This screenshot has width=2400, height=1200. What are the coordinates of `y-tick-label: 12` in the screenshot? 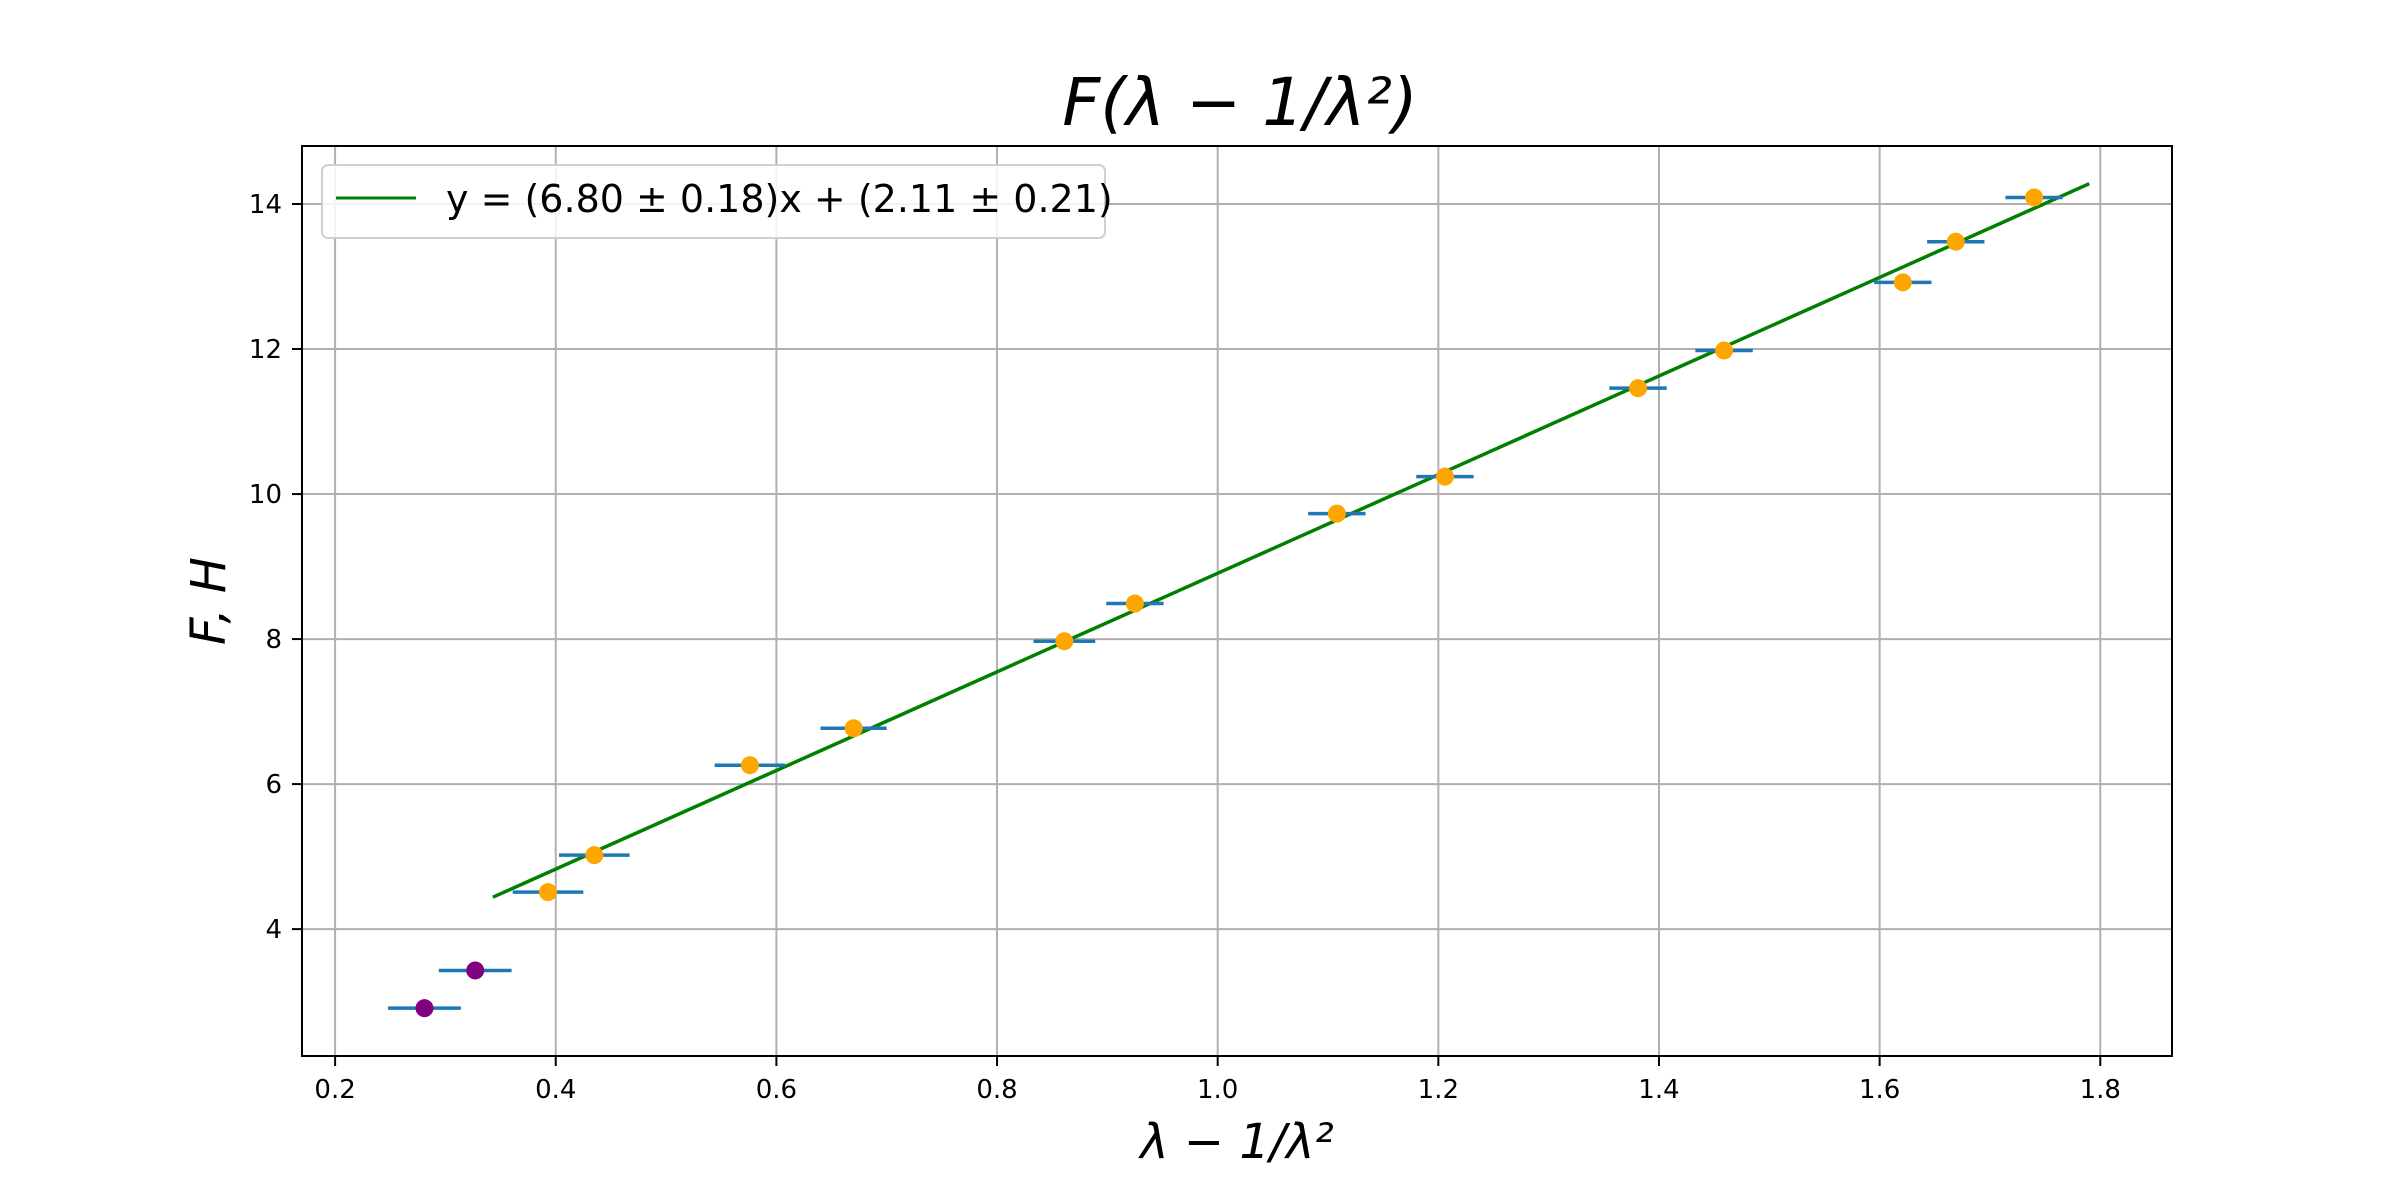 It's located at (265, 350).